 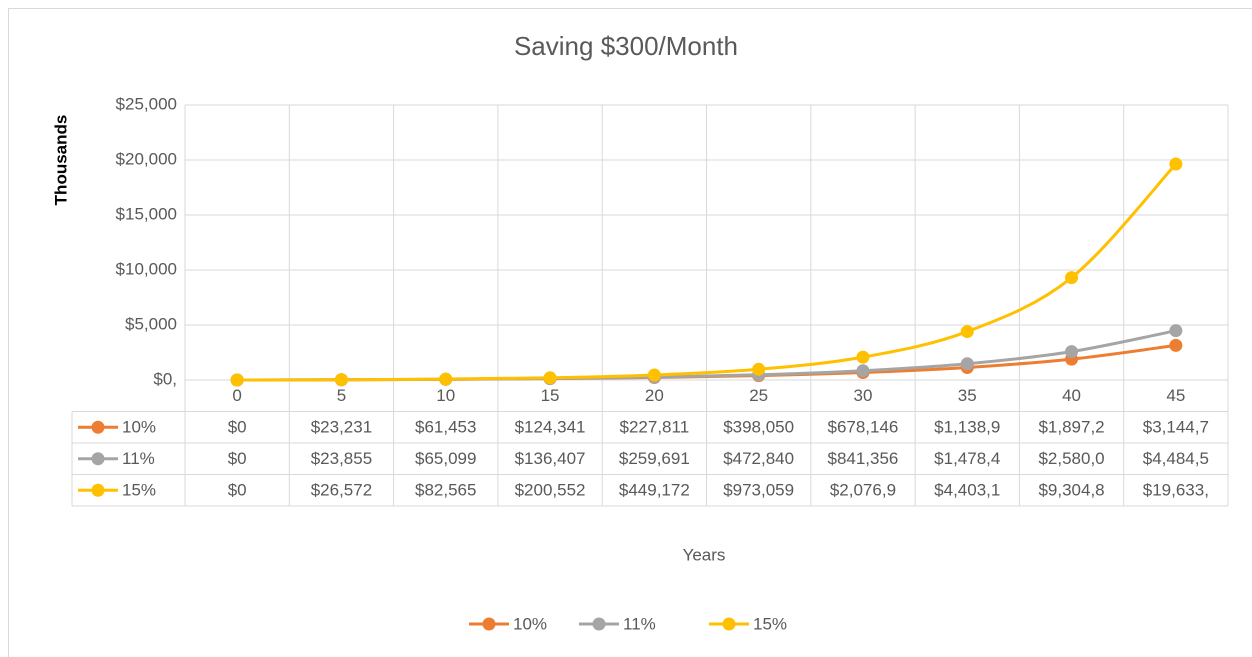 I want to click on table-cell: $259,691, so click(x=654, y=458).